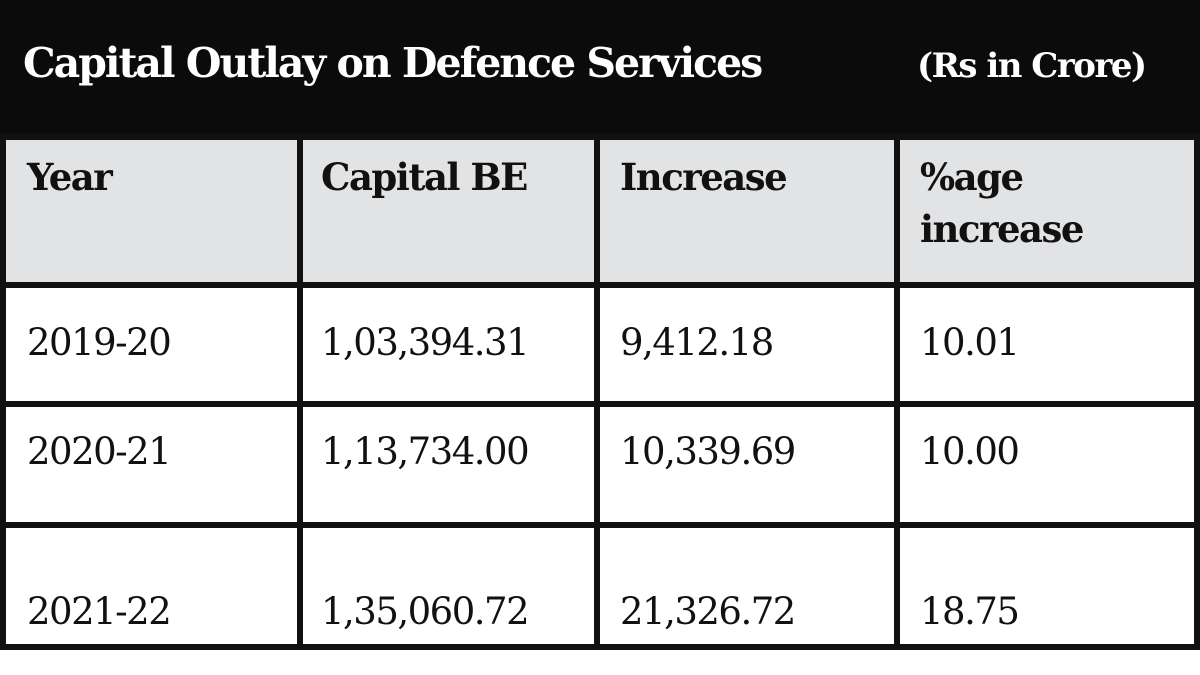 Image resolution: width=1200 pixels, height=675 pixels. What do you see at coordinates (151, 211) in the screenshot?
I see `column-header-year: Year` at bounding box center [151, 211].